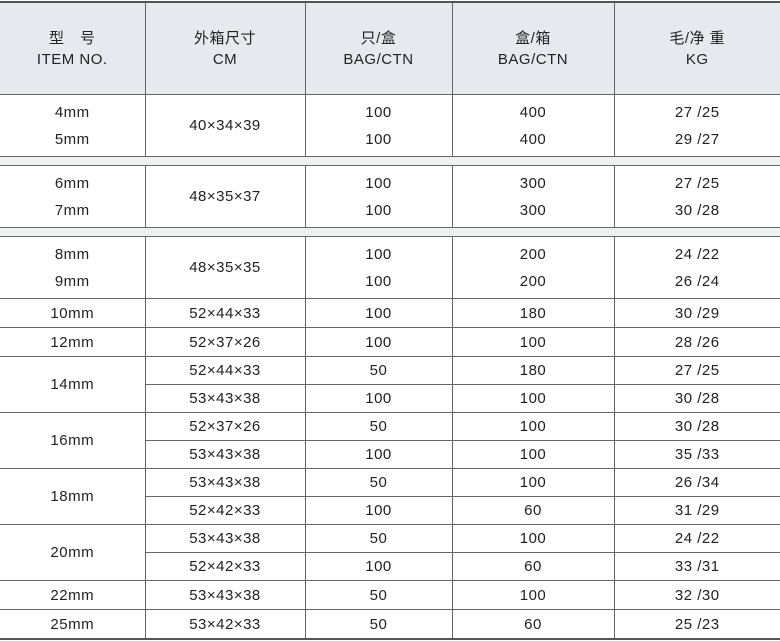 This screenshot has height=641, width=780. Describe the element at coordinates (390, 267) in the screenshot. I see `table-row: 8mm 9mm 48×35×35 100 100 200 200 24 /22 26 /24` at that location.